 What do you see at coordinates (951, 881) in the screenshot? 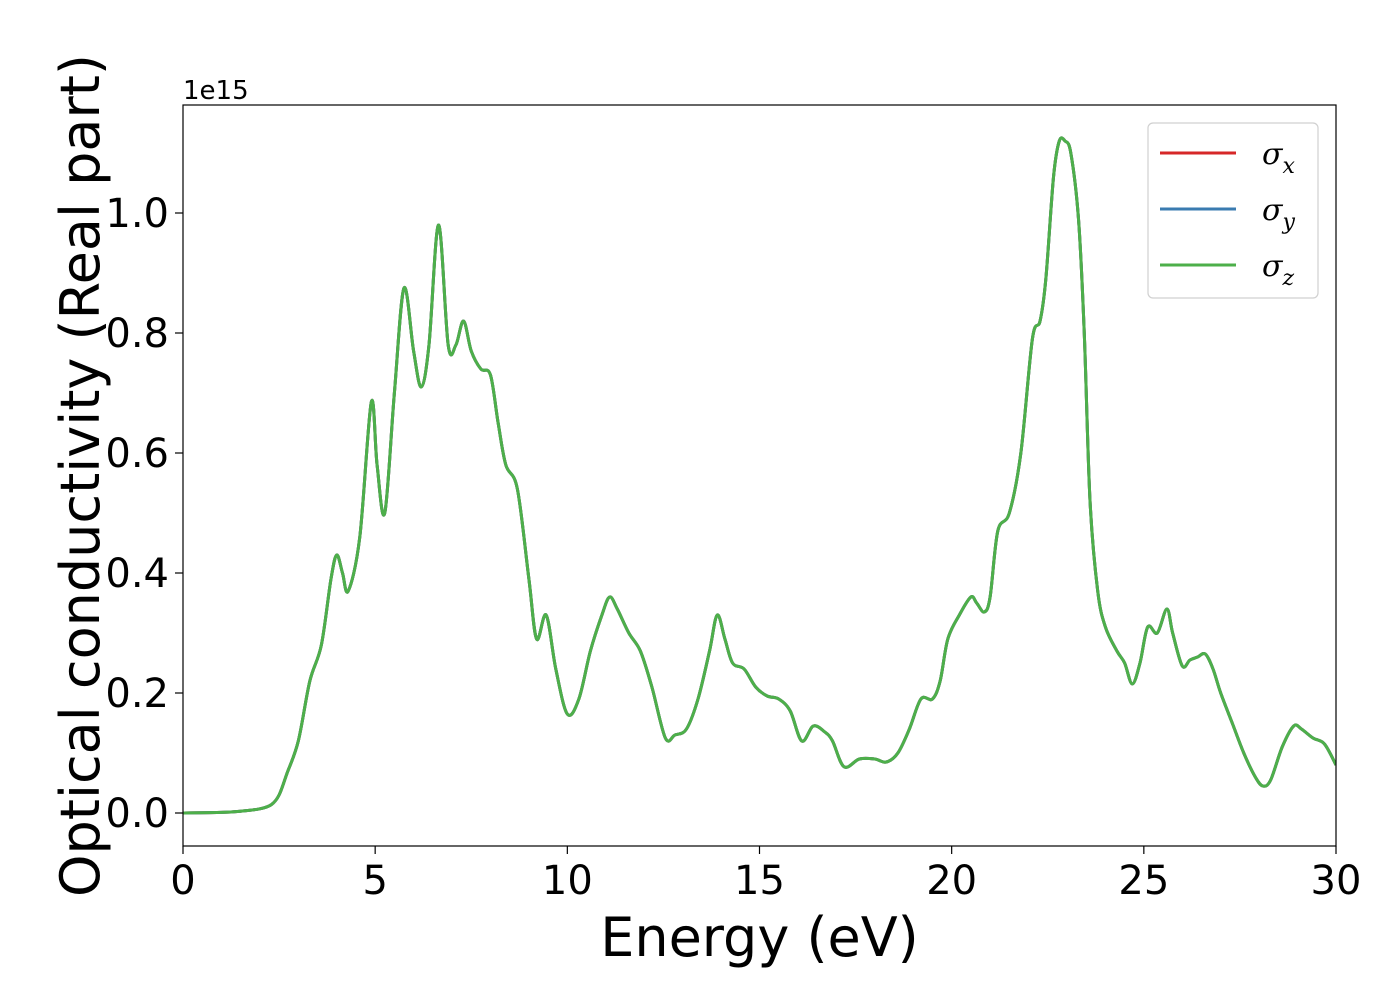
I see `x-tick-label: 20` at bounding box center [951, 881].